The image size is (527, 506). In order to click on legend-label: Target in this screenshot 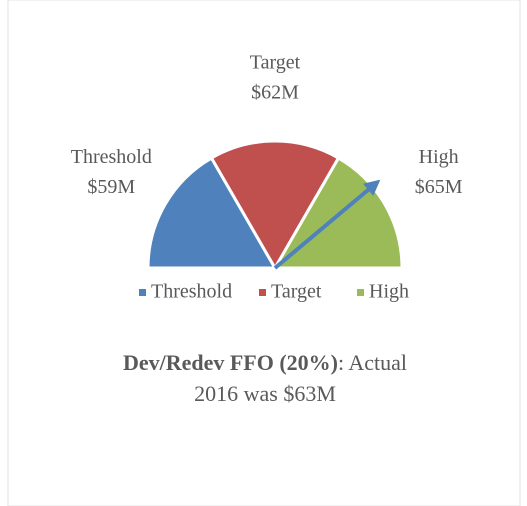, I will do `click(296, 292)`.